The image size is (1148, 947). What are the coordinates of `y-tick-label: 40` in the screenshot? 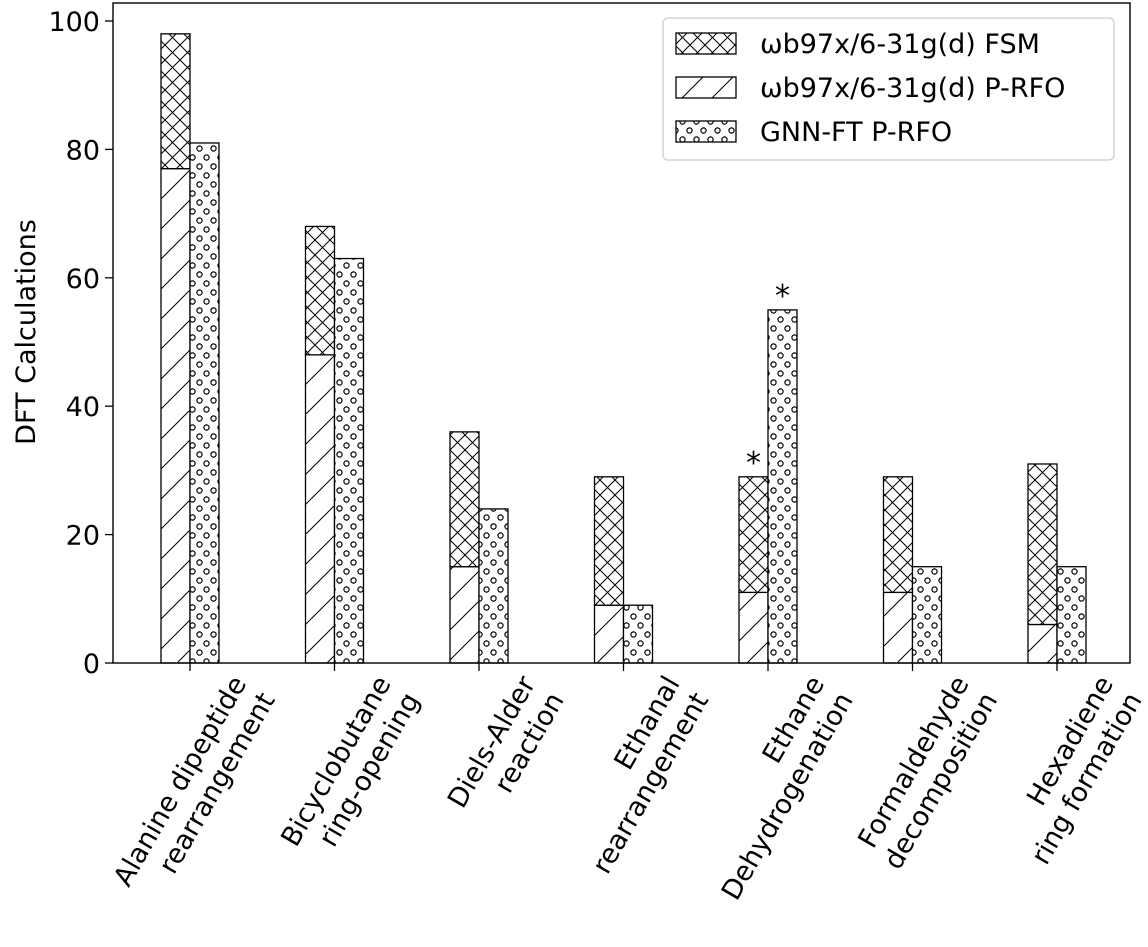 It's located at (83, 407).